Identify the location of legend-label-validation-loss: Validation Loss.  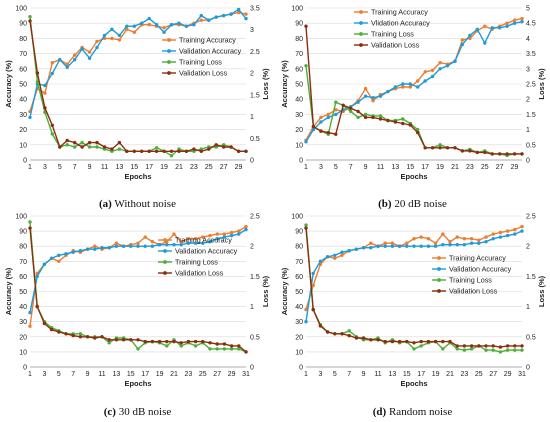
(395, 45).